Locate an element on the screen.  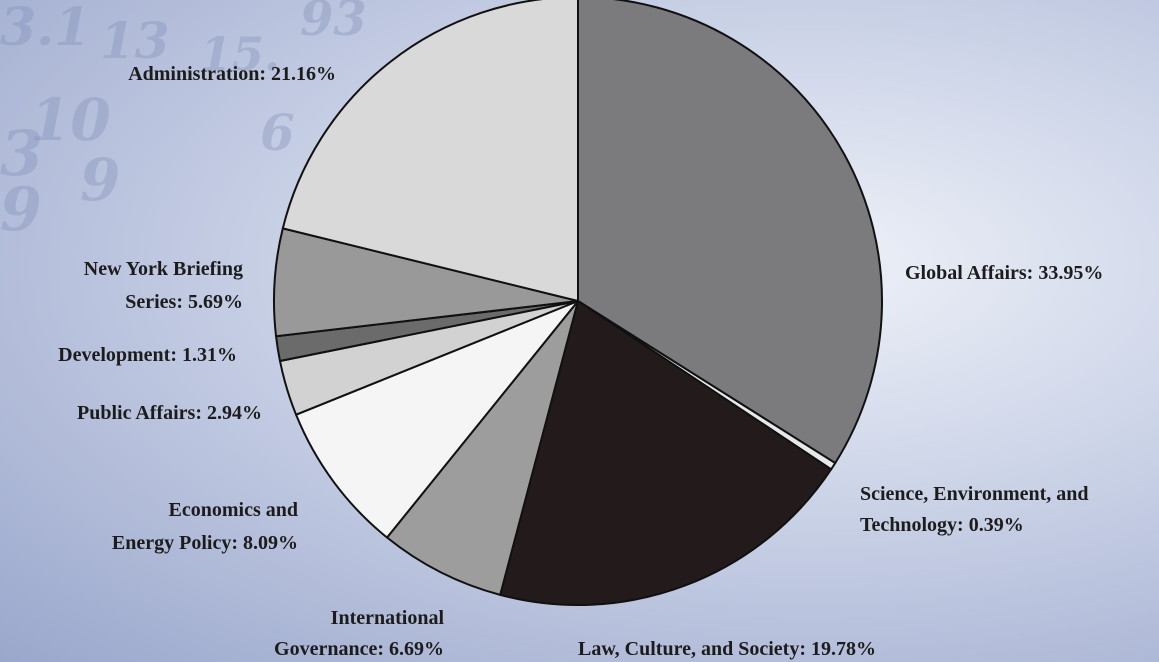
svg-text: 93 is located at coordinates (333, 23).